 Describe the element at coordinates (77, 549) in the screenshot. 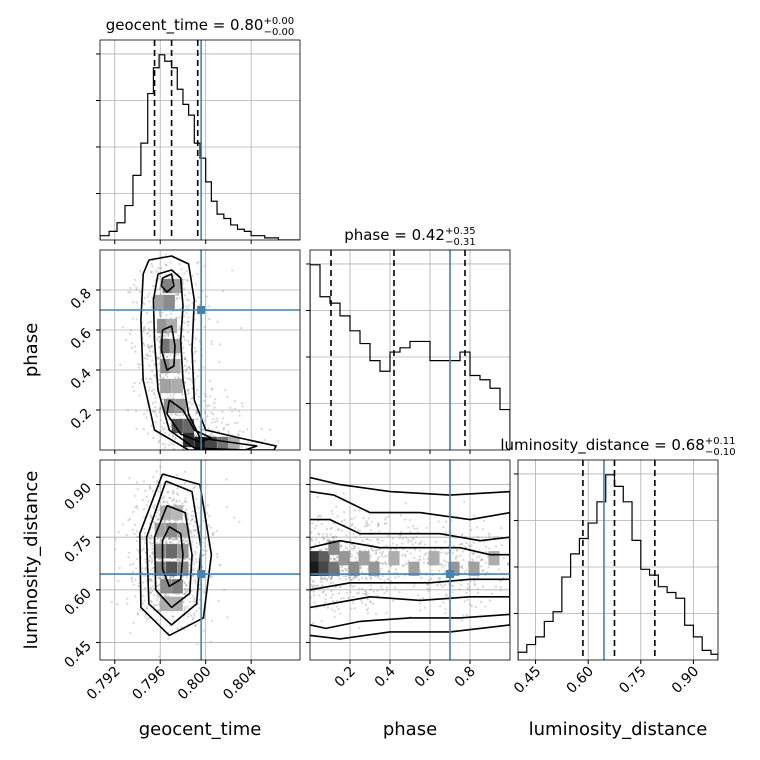

I see `y-tick-label: 0.75` at that location.